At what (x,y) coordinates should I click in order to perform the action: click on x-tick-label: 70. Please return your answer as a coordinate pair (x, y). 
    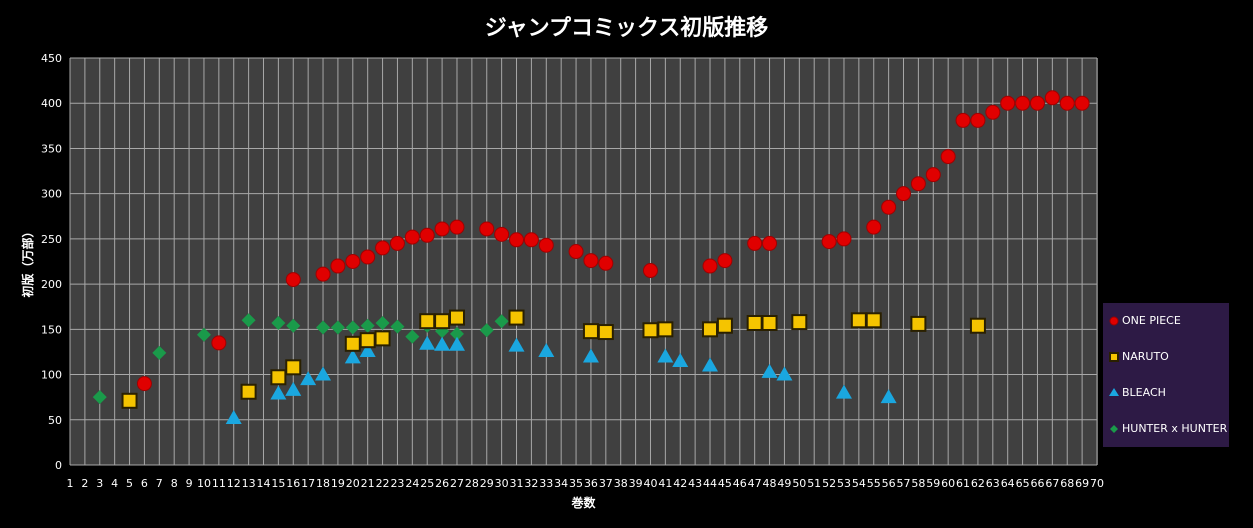
    Looking at the image, I should click on (1097, 483).